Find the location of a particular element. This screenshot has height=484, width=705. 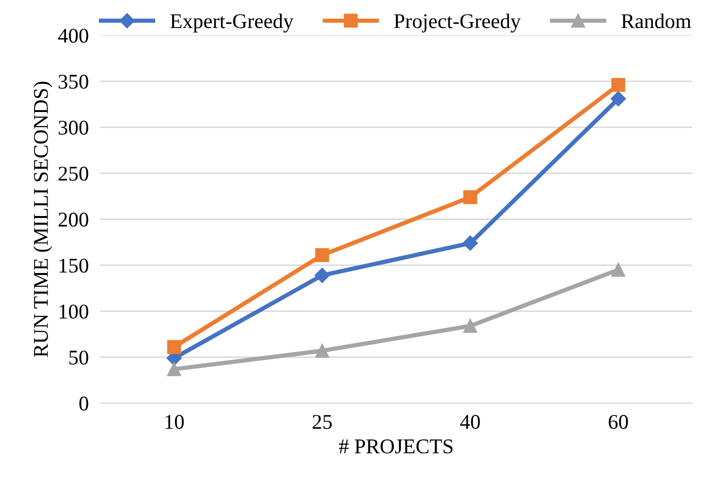

y-axis-title: RUN TIME (MILLI SECONDS) is located at coordinates (42, 220).